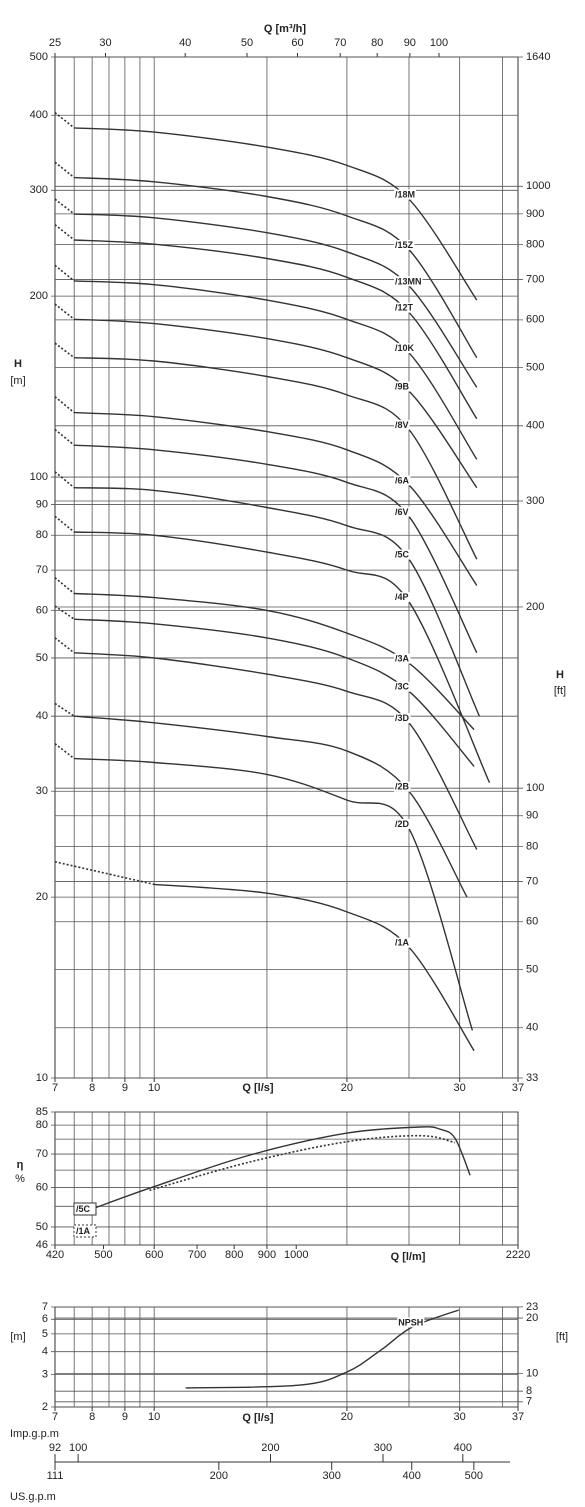 The height and width of the screenshot is (1507, 585). Describe the element at coordinates (535, 501) in the screenshot. I see `y2-tick-label: 300` at that location.